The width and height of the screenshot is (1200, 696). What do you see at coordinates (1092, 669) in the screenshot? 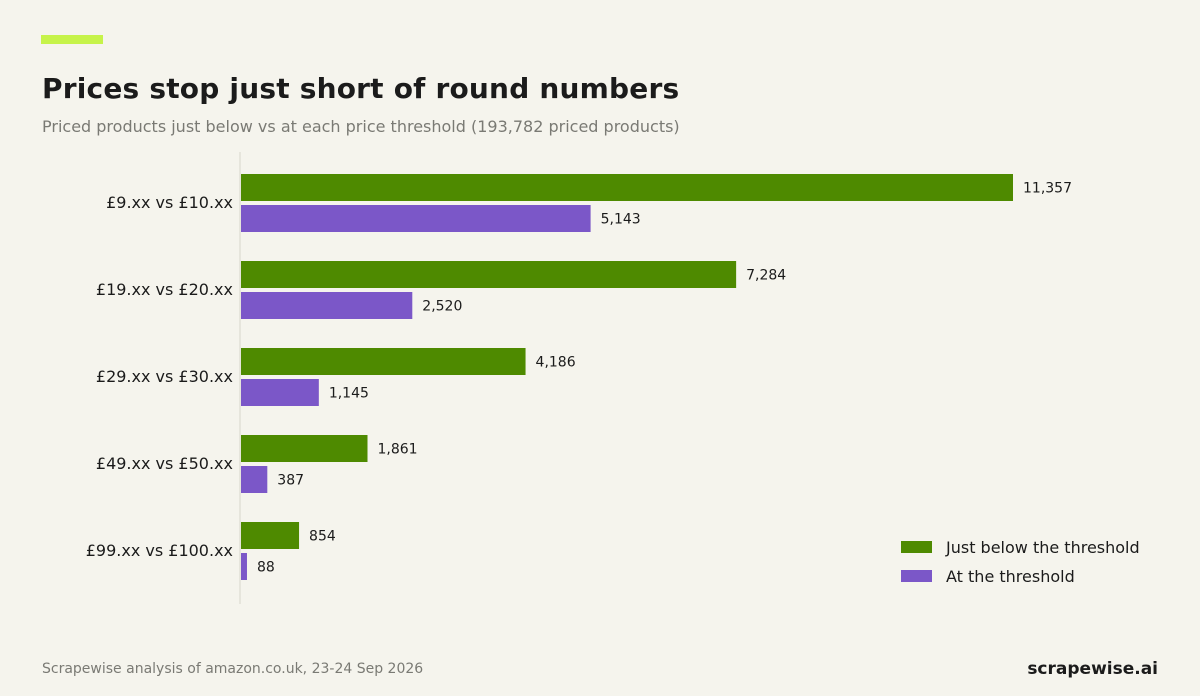
I see `brand-logo-text: scrapewise.ai` at bounding box center [1092, 669].